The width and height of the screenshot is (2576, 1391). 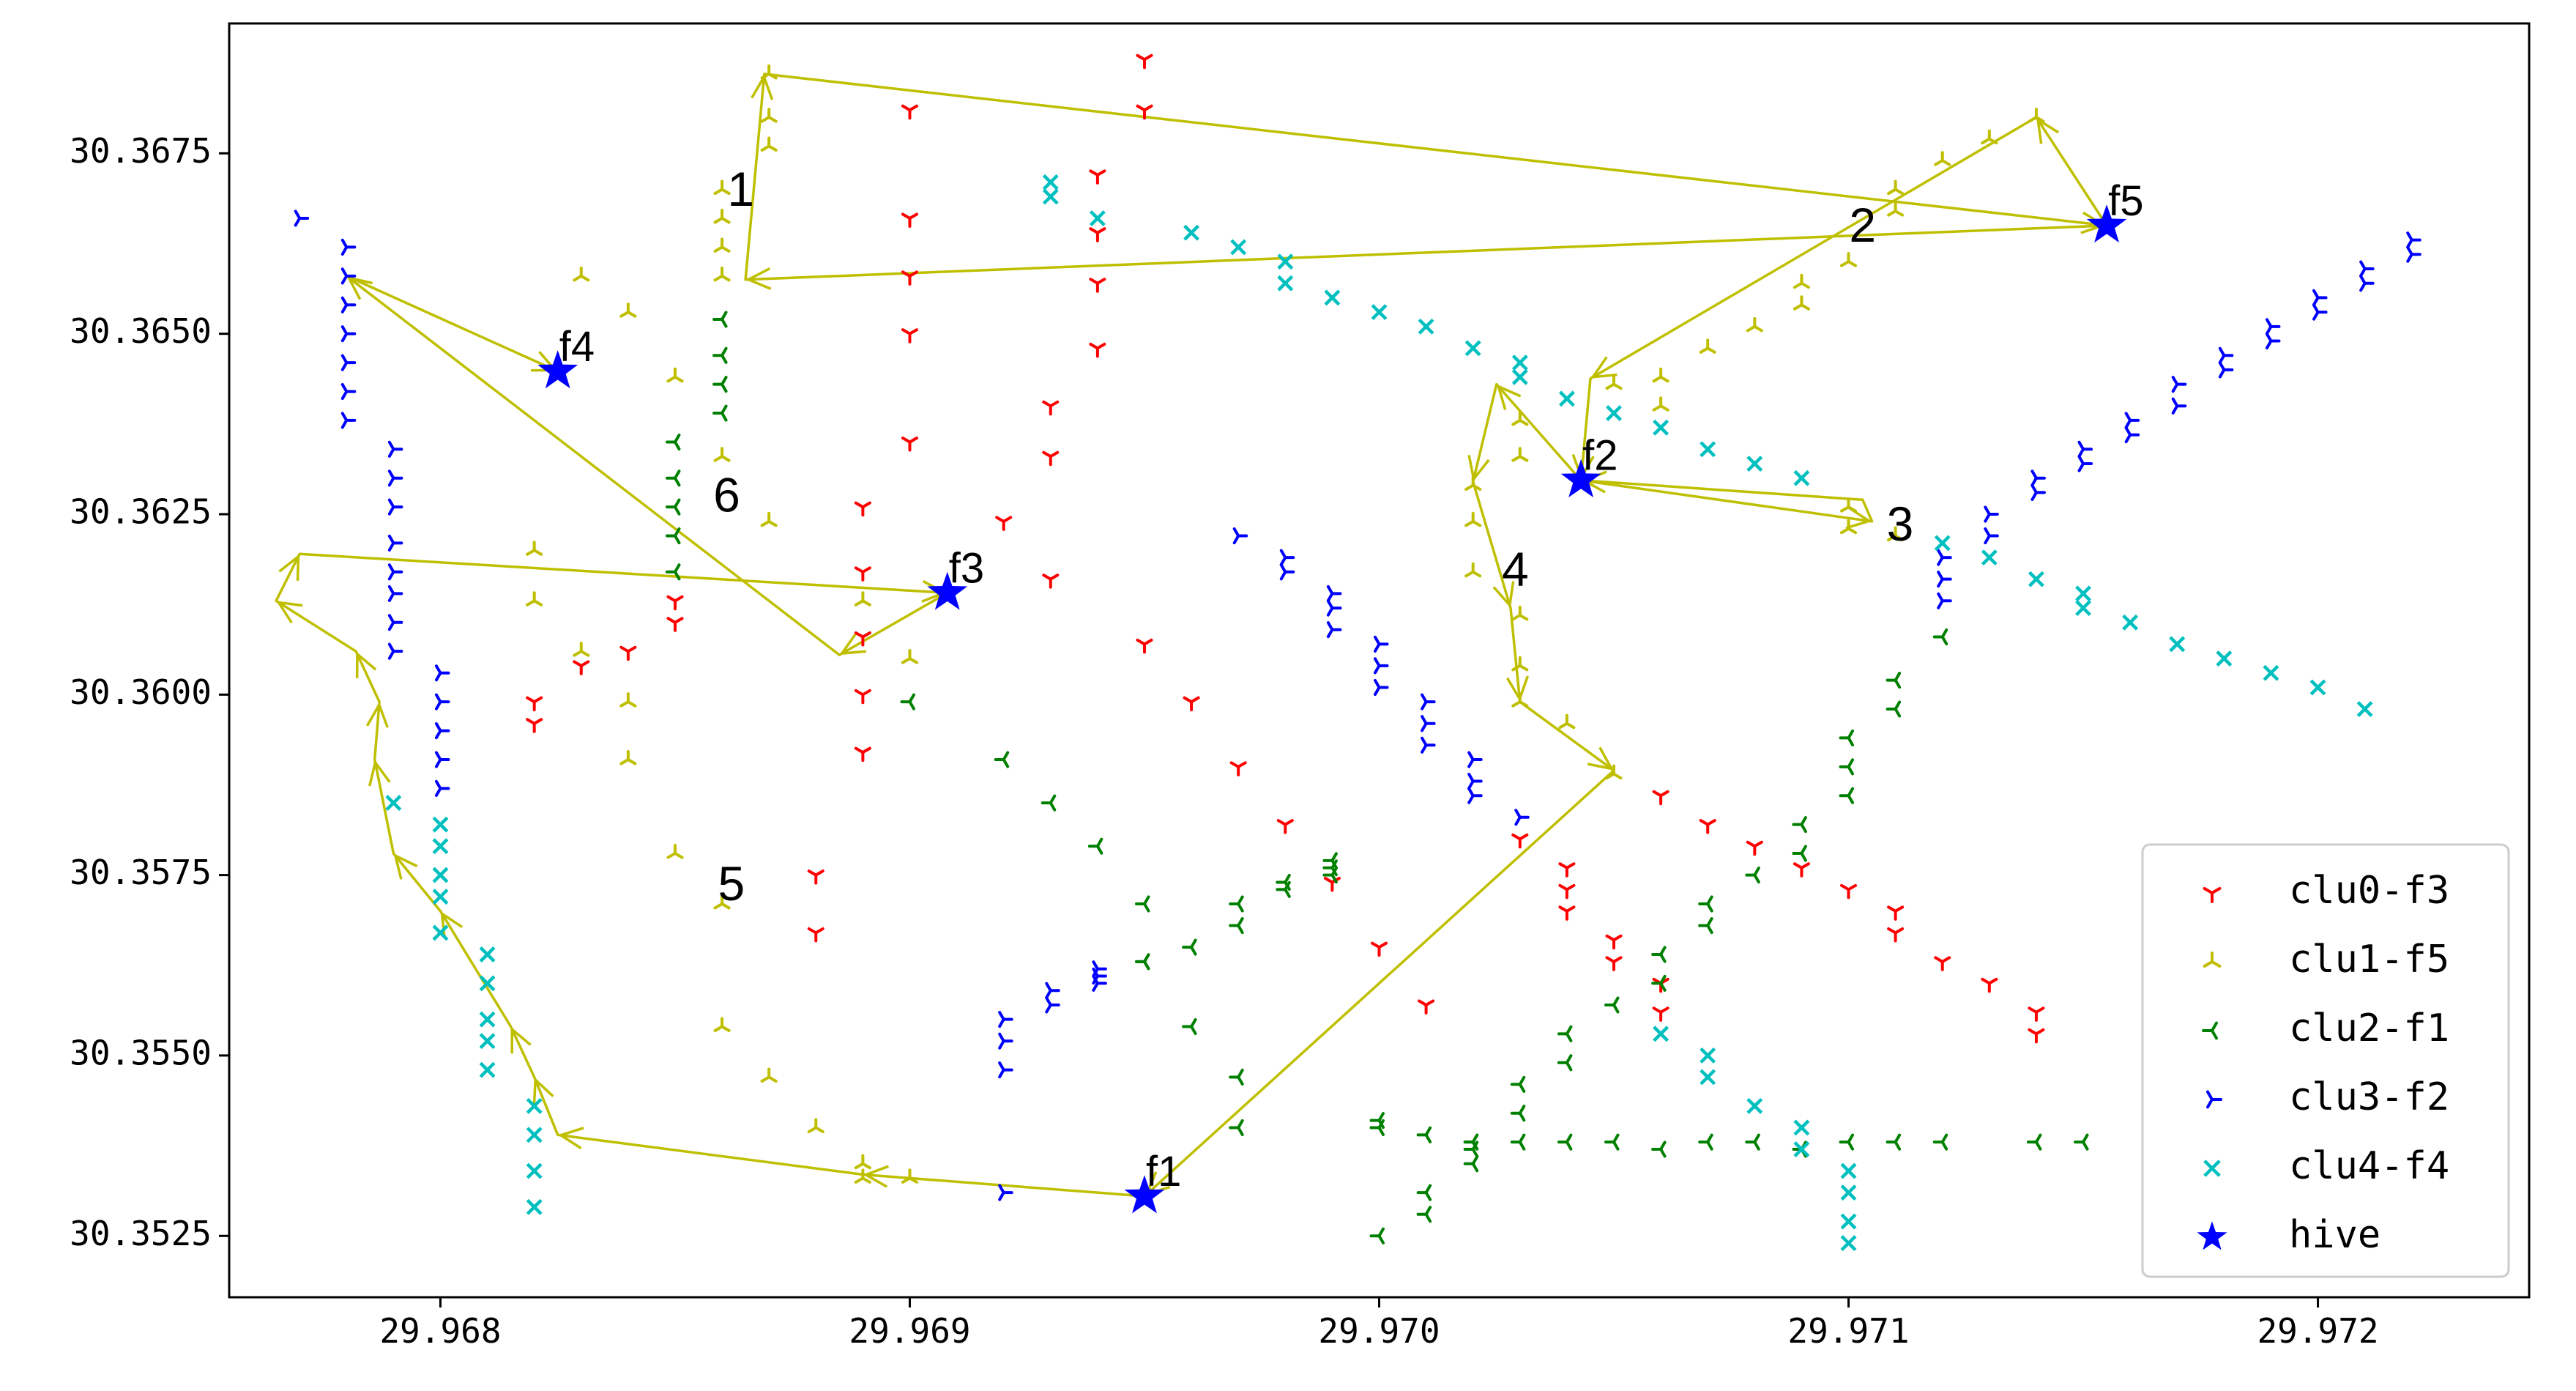 I want to click on hive-label-f4: f4, so click(x=577, y=347).